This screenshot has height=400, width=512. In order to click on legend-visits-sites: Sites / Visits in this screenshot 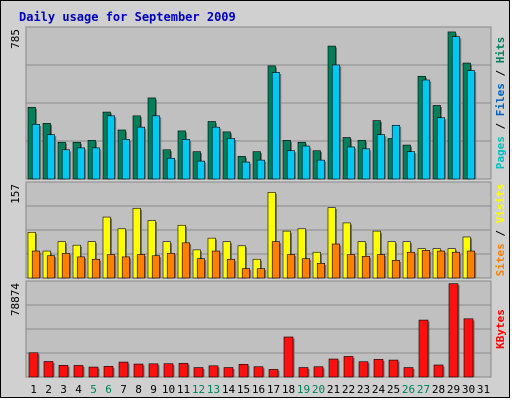, I will do `click(500, 230)`.